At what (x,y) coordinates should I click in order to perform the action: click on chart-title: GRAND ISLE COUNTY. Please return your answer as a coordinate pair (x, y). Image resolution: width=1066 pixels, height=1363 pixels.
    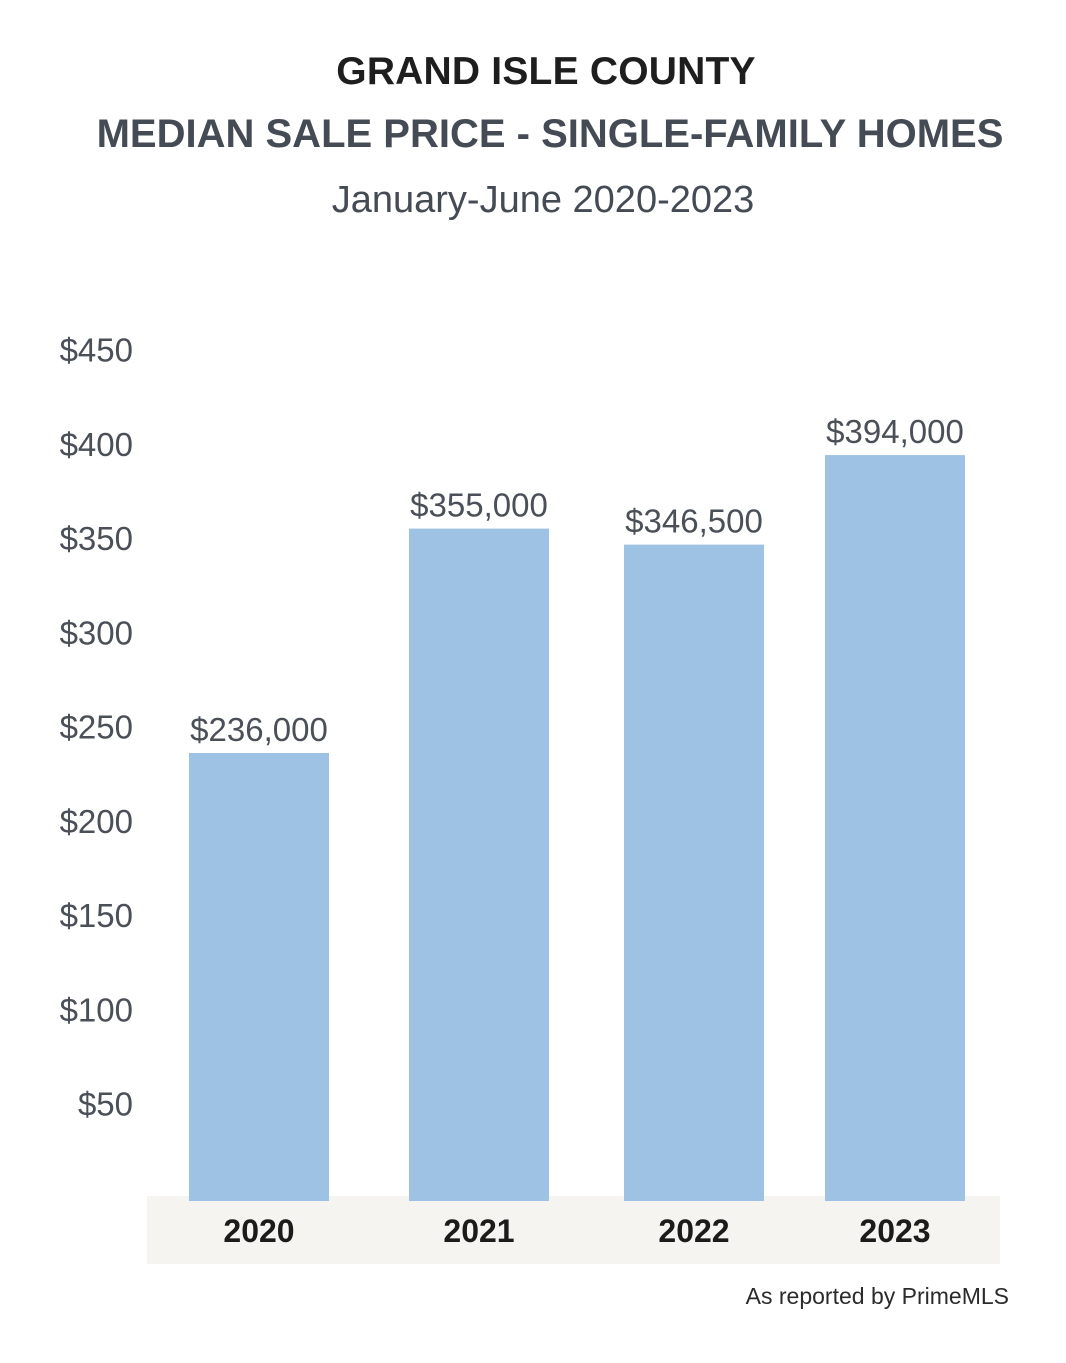
    Looking at the image, I should click on (546, 71).